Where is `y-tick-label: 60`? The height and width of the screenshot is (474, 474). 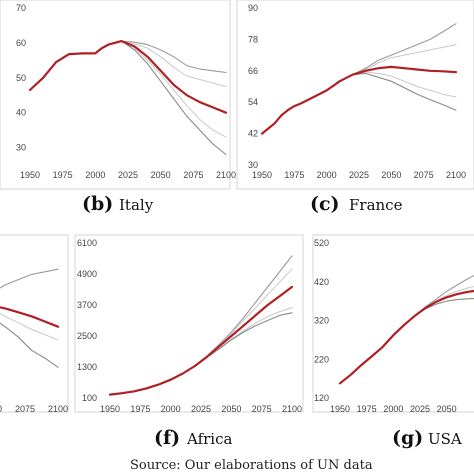
y-tick-label: 60 is located at coordinates (21, 43).